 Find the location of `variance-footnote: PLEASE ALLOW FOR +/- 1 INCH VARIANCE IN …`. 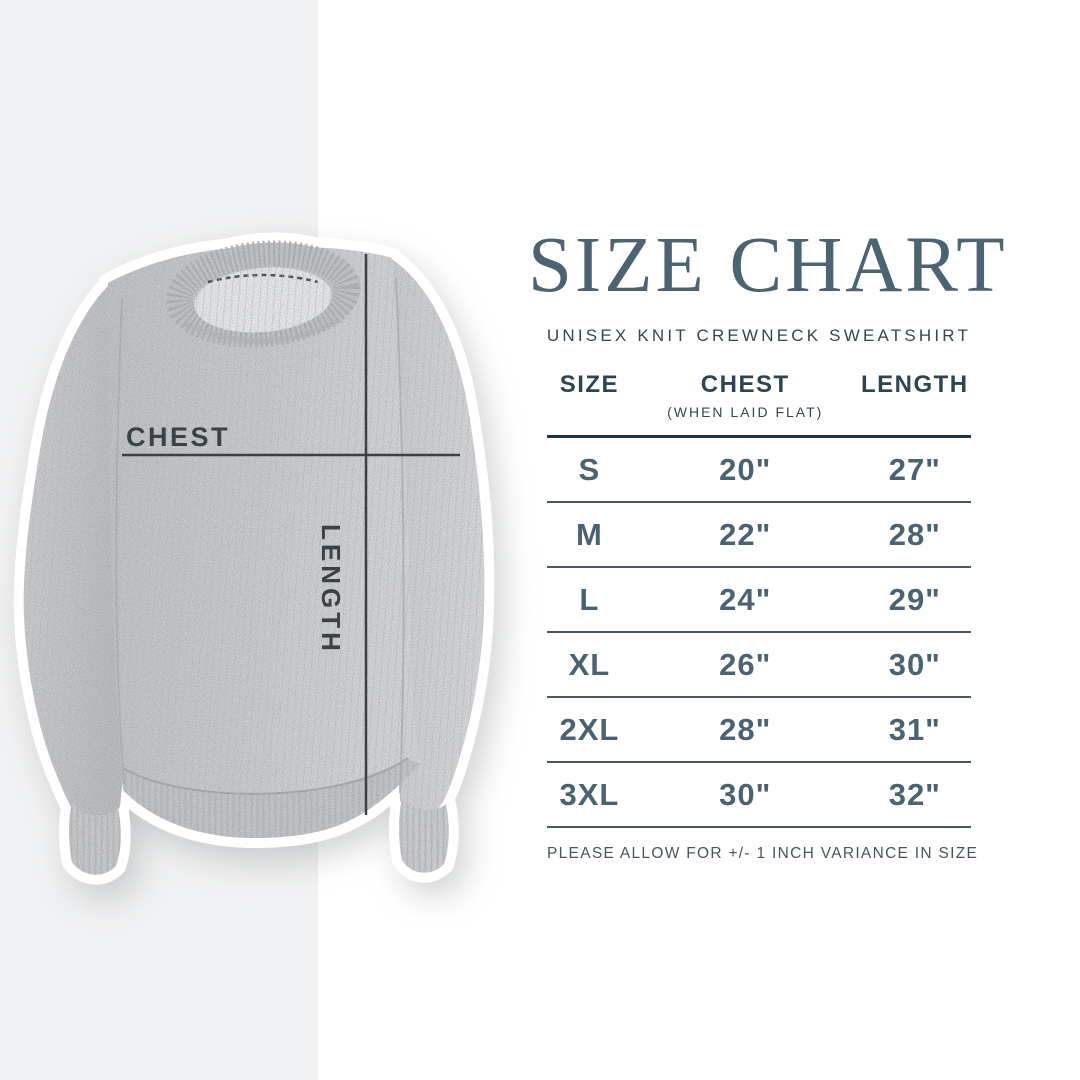

variance-footnote: PLEASE ALLOW FOR +/- 1 INCH VARIANCE IN … is located at coordinates (763, 853).